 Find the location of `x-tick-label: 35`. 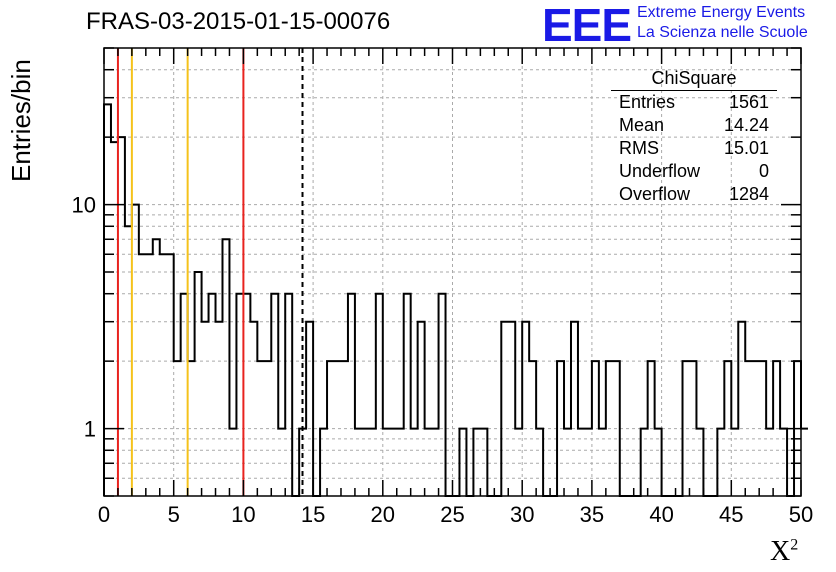

x-tick-label: 35 is located at coordinates (592, 514).